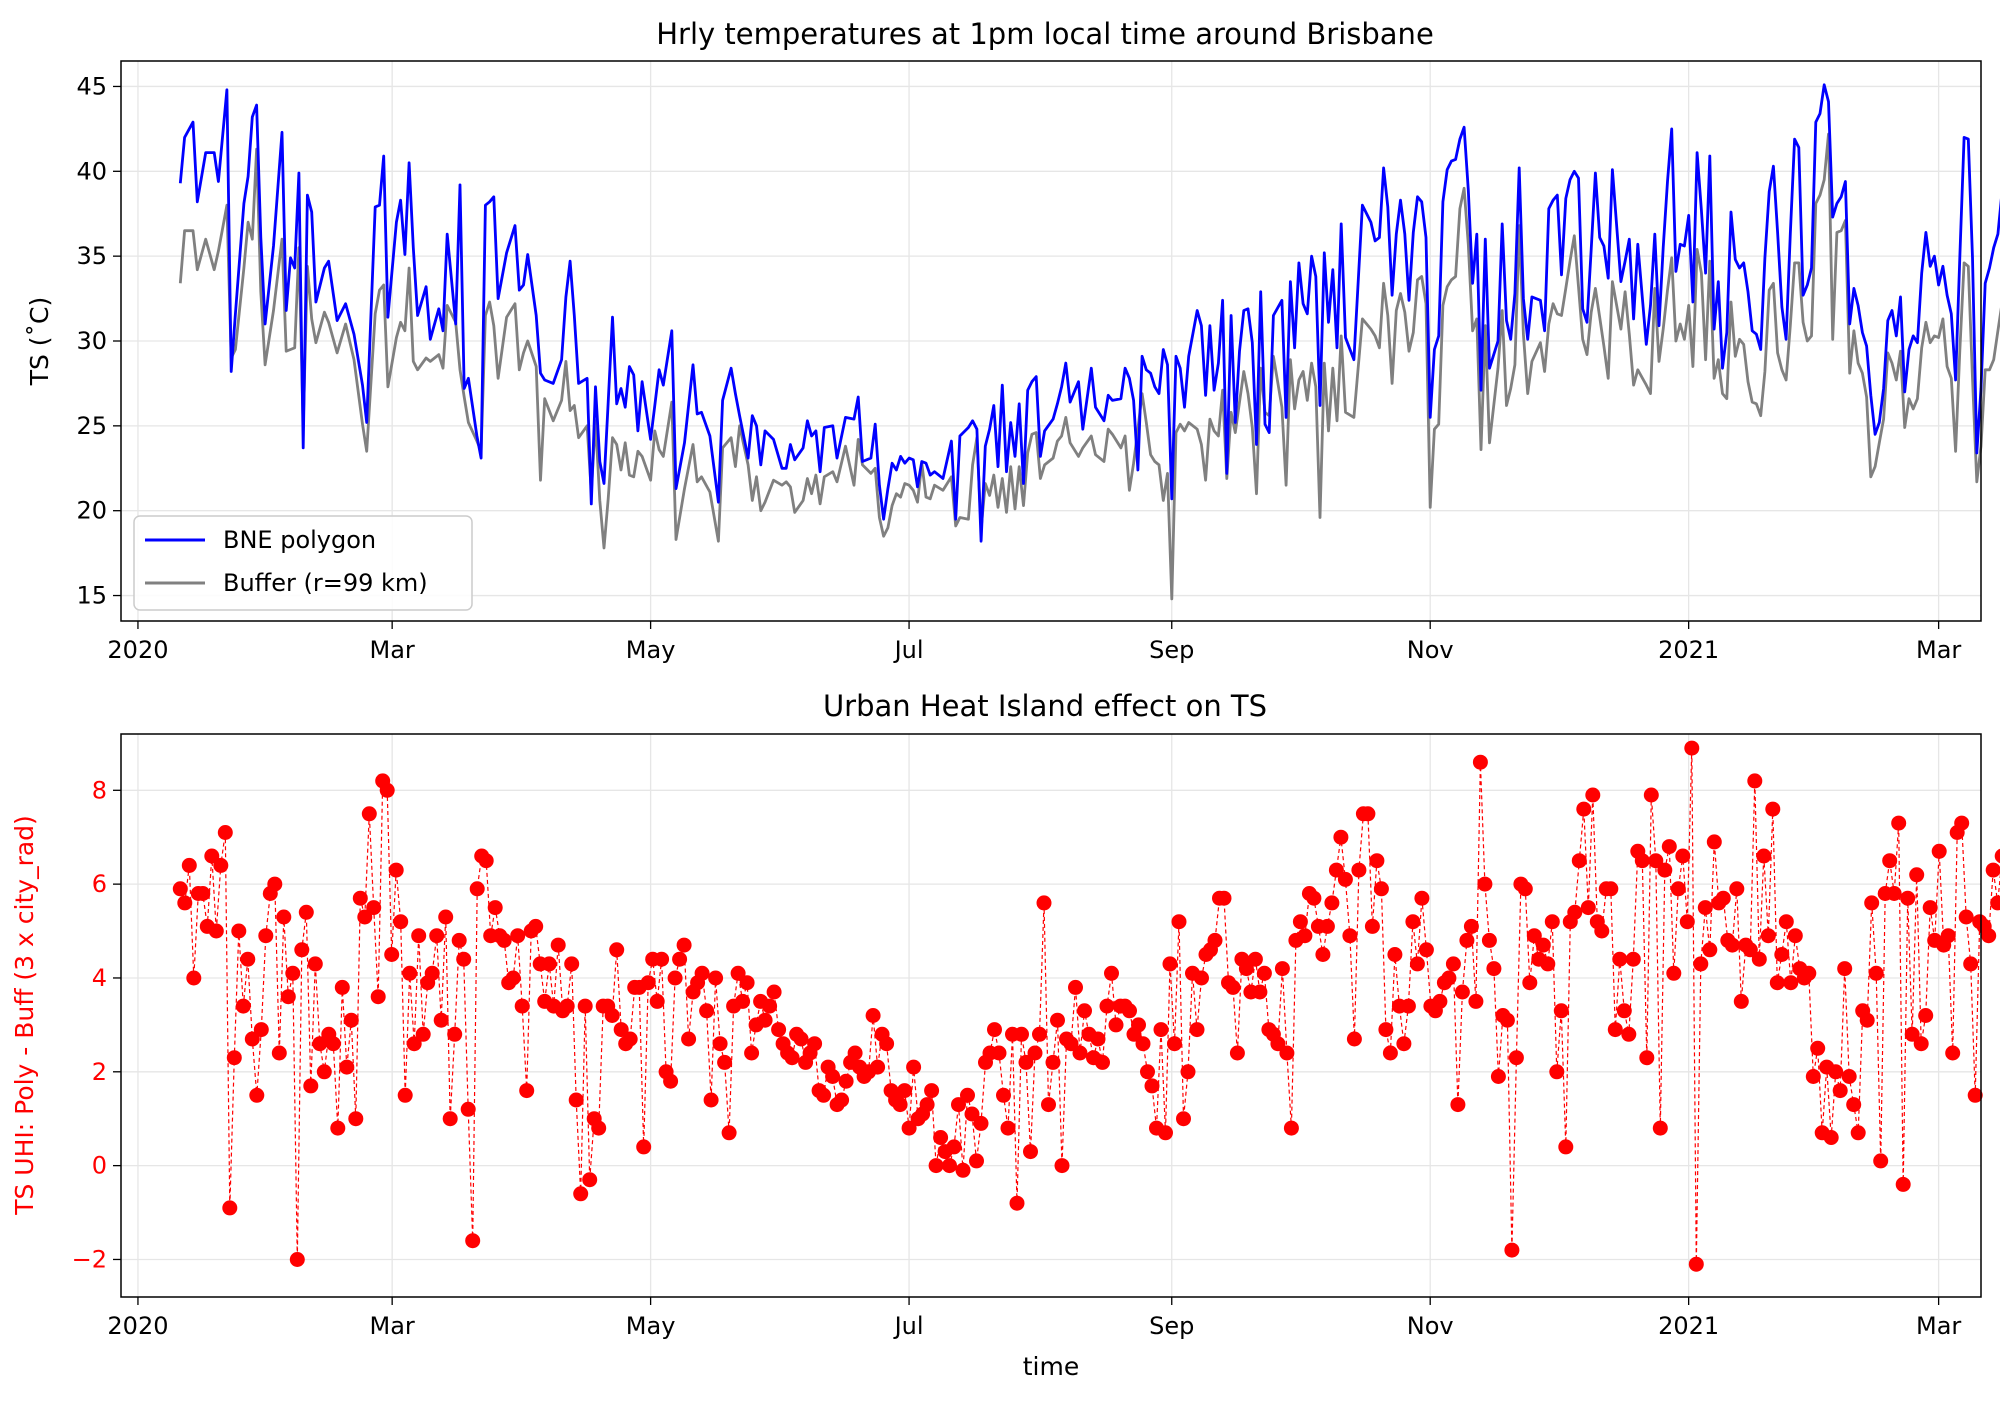 This screenshot has height=1401, width=2000. What do you see at coordinates (1171, 1326) in the screenshot?
I see `x-tick-label: Sep` at bounding box center [1171, 1326].